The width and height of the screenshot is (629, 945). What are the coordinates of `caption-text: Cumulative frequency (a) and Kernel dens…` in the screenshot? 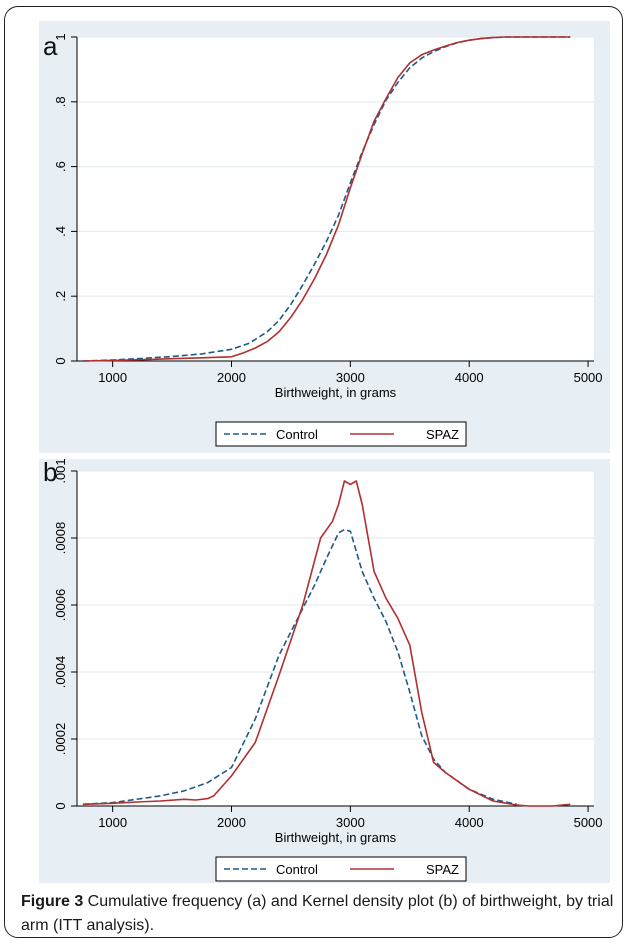 It's located at (317, 913).